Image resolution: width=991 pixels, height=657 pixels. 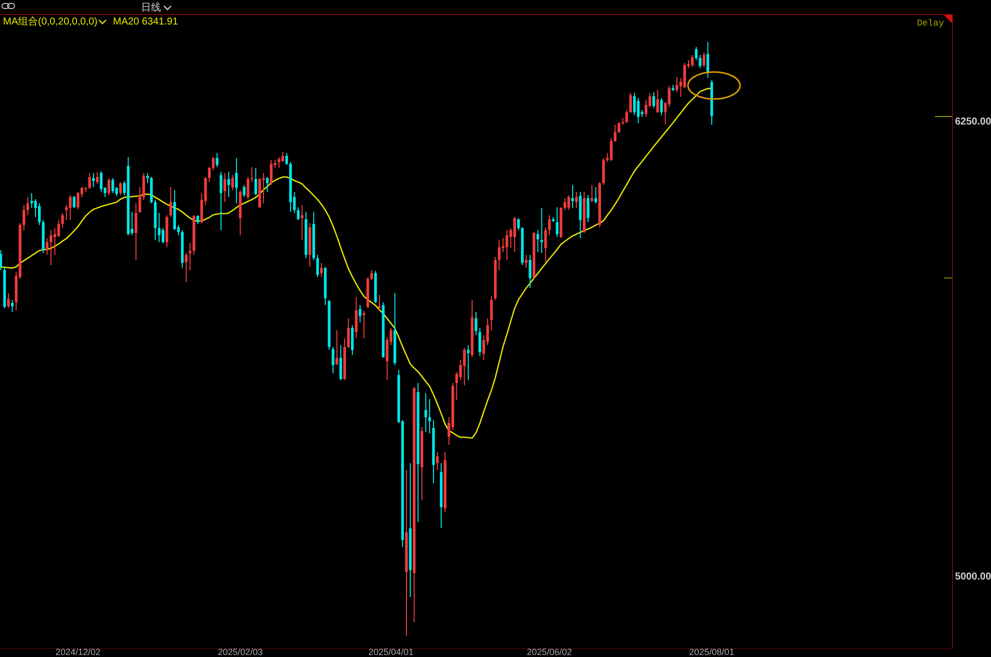 I want to click on x-tick-label: 2025/06/02, so click(x=549, y=651).